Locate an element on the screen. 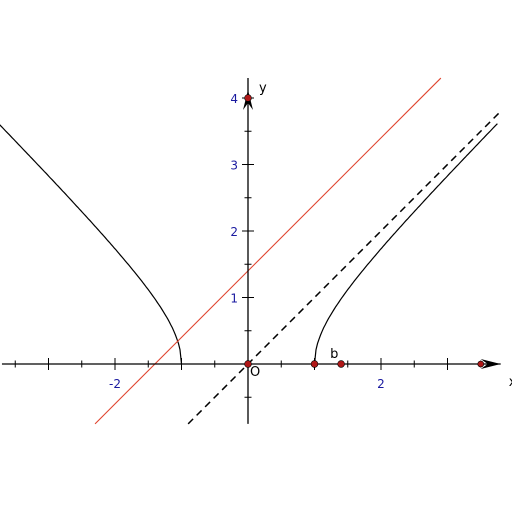 The height and width of the screenshot is (512, 512). x-axis-end-point is located at coordinates (481, 364).